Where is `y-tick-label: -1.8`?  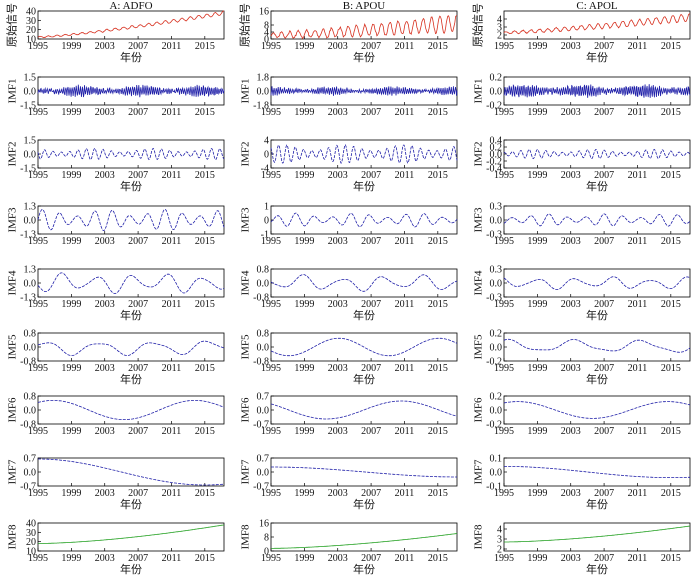
y-tick-label: -1.8 is located at coordinates (261, 106).